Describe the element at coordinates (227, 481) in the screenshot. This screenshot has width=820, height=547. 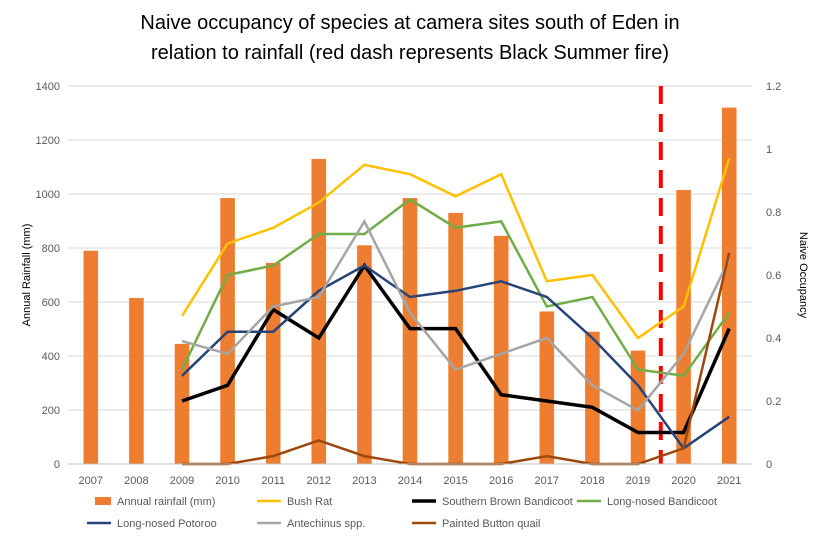
I see `x-tick-label: 2010` at that location.